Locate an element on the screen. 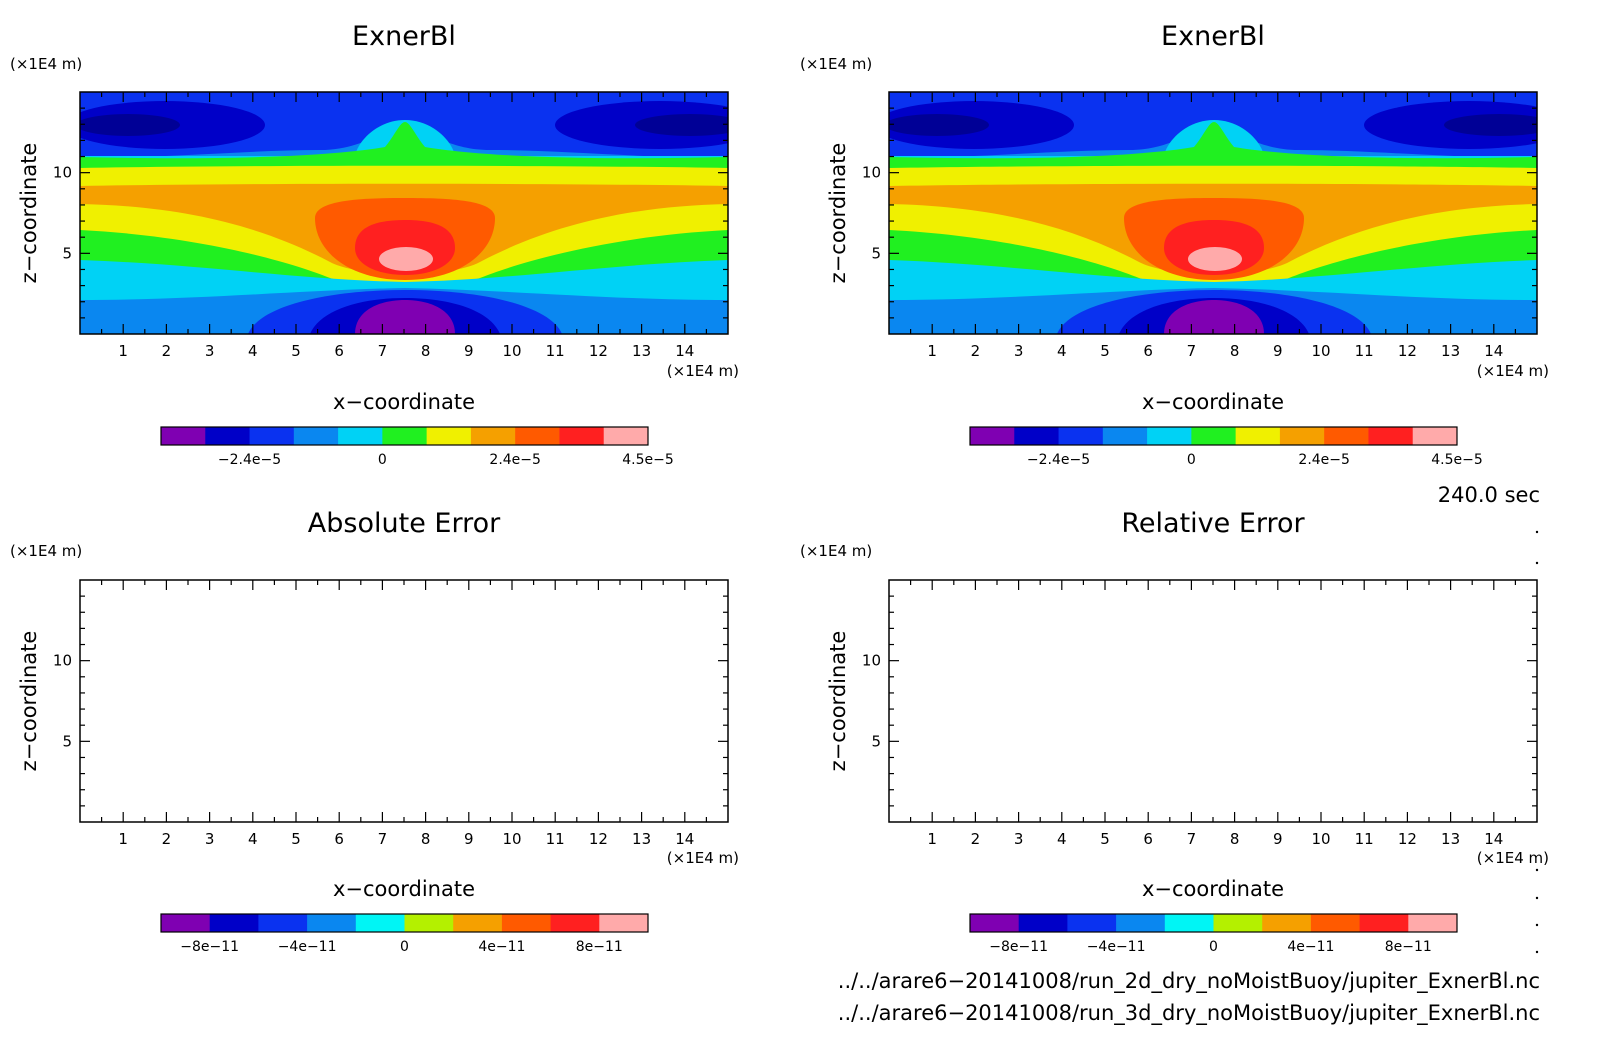  contour-field is located at coordinates (1213, 213).